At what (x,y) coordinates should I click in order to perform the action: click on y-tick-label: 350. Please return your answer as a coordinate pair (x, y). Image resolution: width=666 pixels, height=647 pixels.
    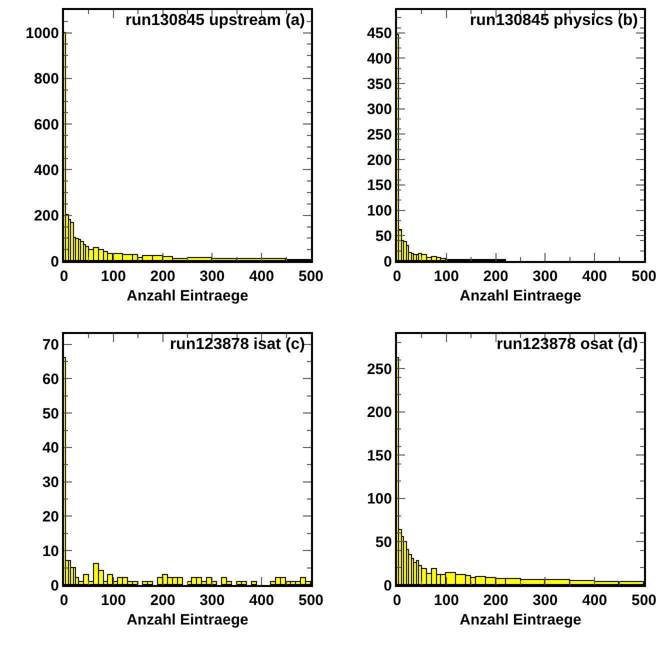
    Looking at the image, I should click on (379, 84).